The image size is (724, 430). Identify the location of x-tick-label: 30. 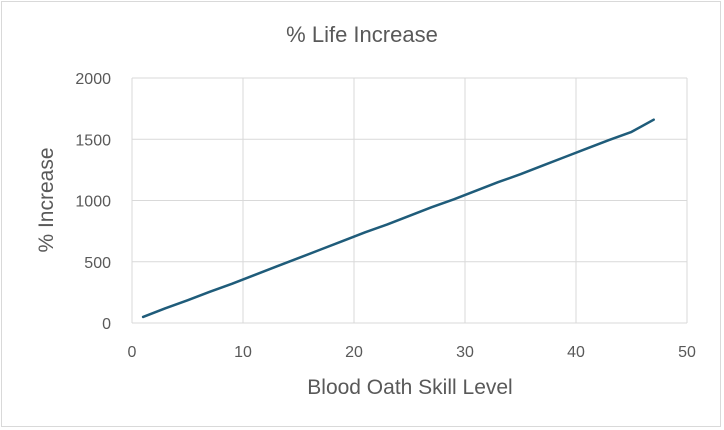
(465, 352).